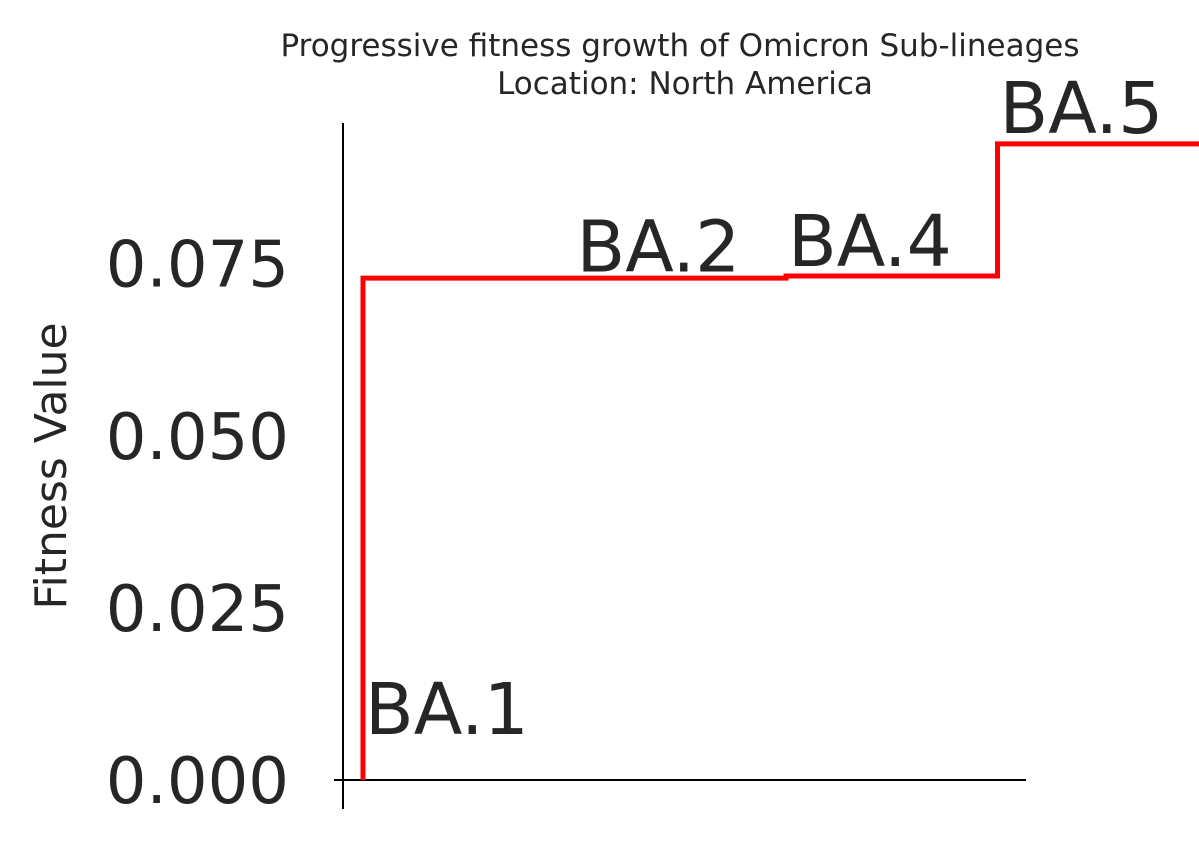  I want to click on point-label-ba-5: BA.5, so click(1082, 108).